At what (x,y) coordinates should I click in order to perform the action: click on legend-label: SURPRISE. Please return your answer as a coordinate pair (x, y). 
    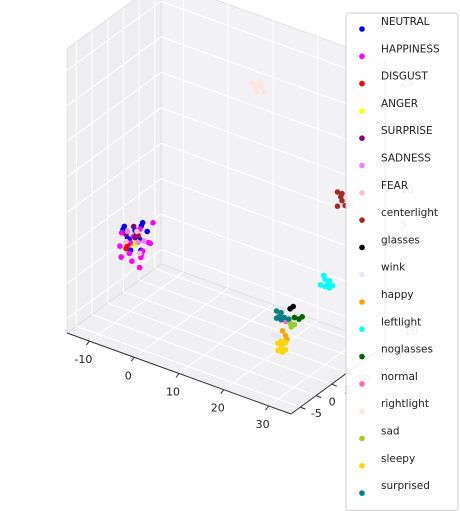
    Looking at the image, I should click on (407, 131).